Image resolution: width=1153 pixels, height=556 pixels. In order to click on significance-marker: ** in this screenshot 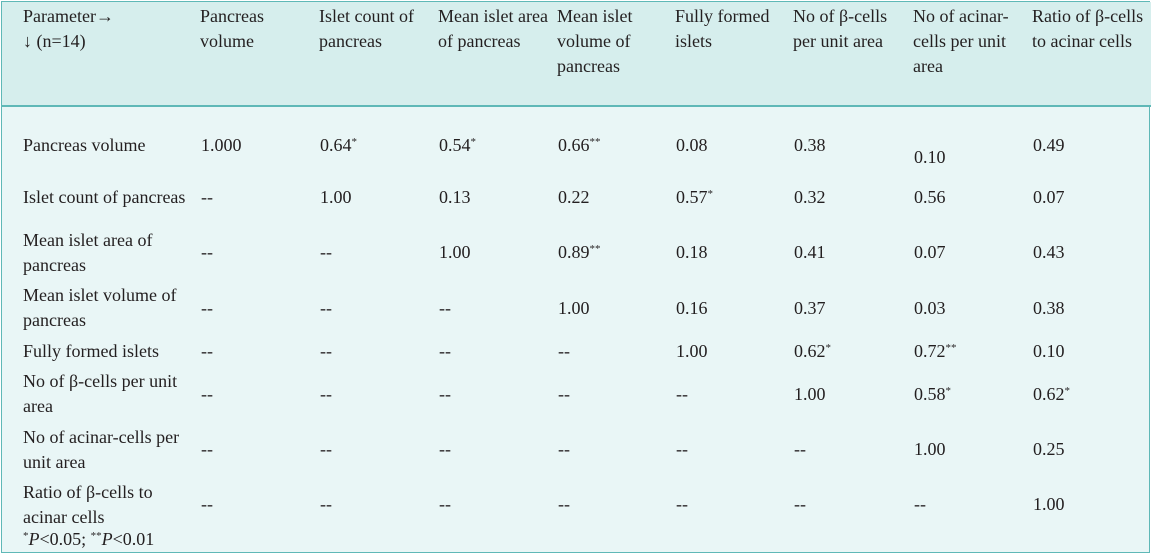, I will do `click(595, 142)`.